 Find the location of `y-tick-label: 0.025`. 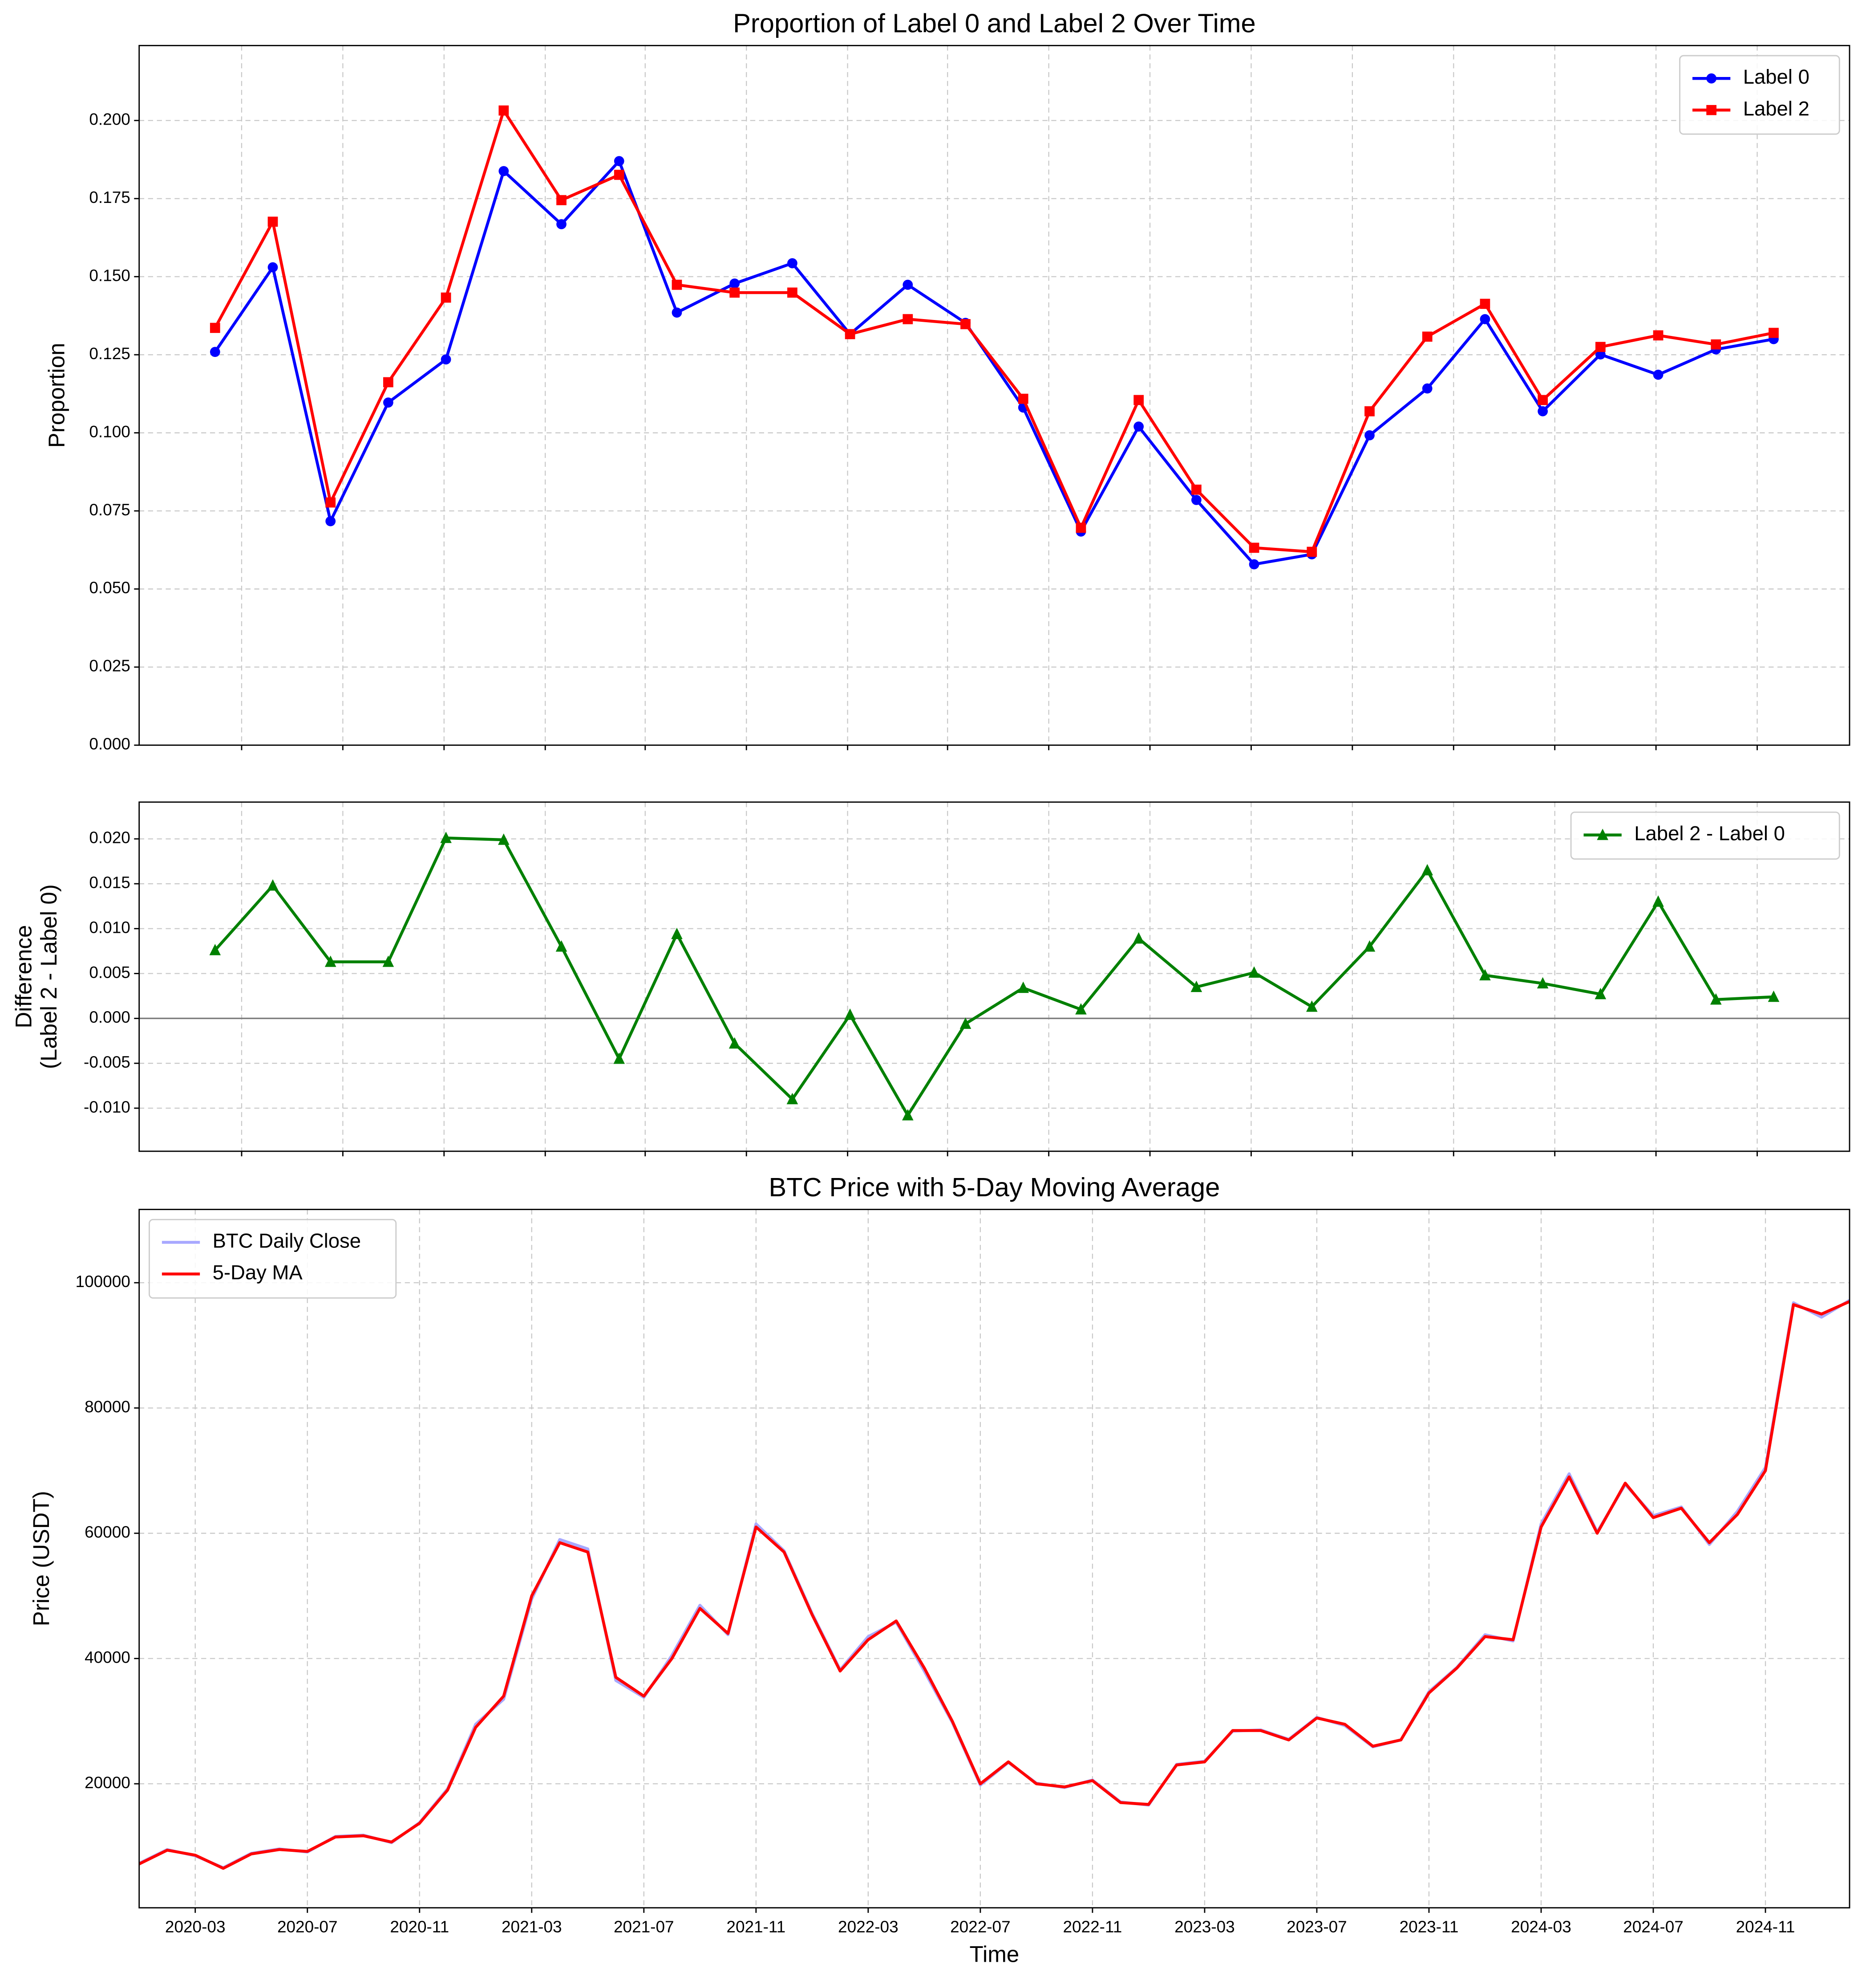

y-tick-label: 0.025 is located at coordinates (109, 666).